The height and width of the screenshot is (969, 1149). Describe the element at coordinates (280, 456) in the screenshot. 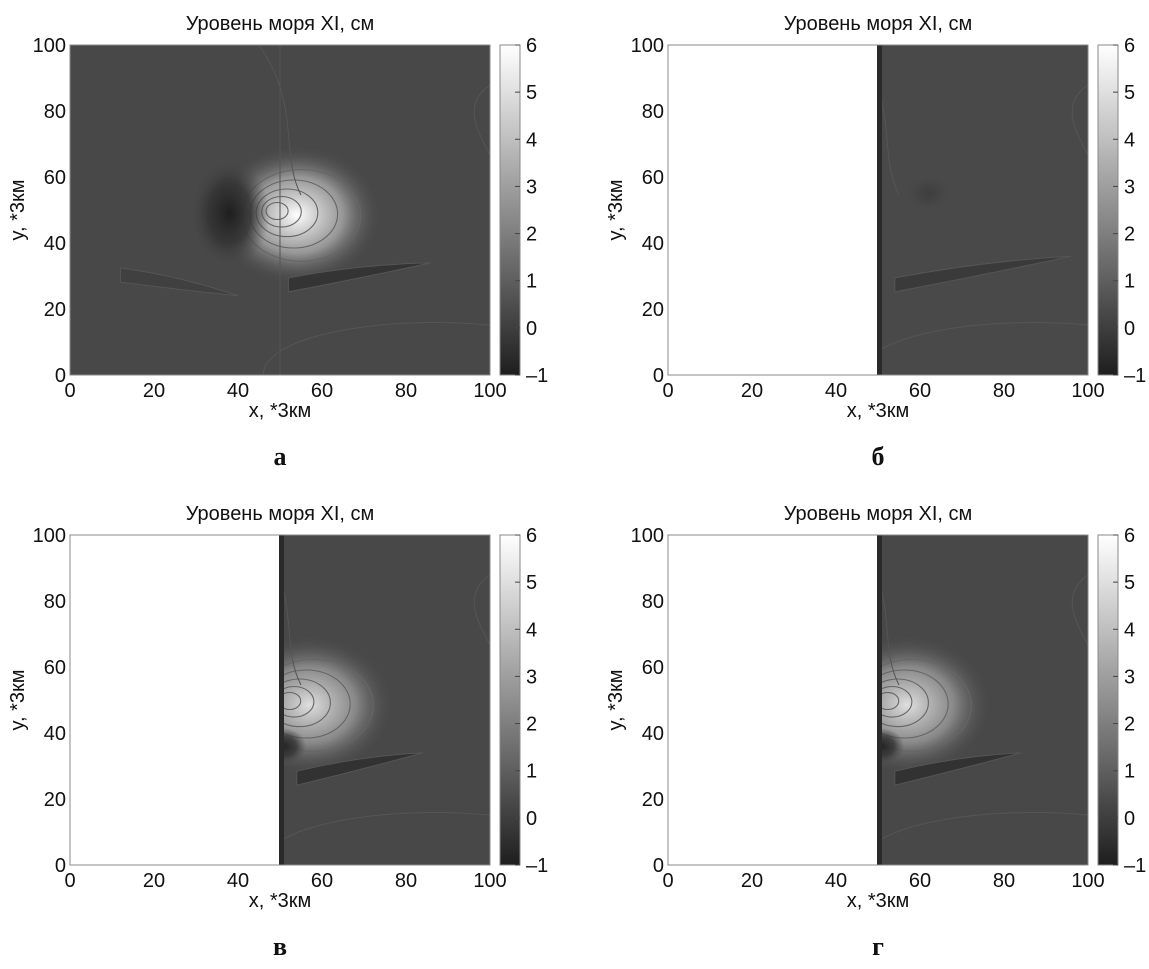

I see `panel-letter: а` at that location.